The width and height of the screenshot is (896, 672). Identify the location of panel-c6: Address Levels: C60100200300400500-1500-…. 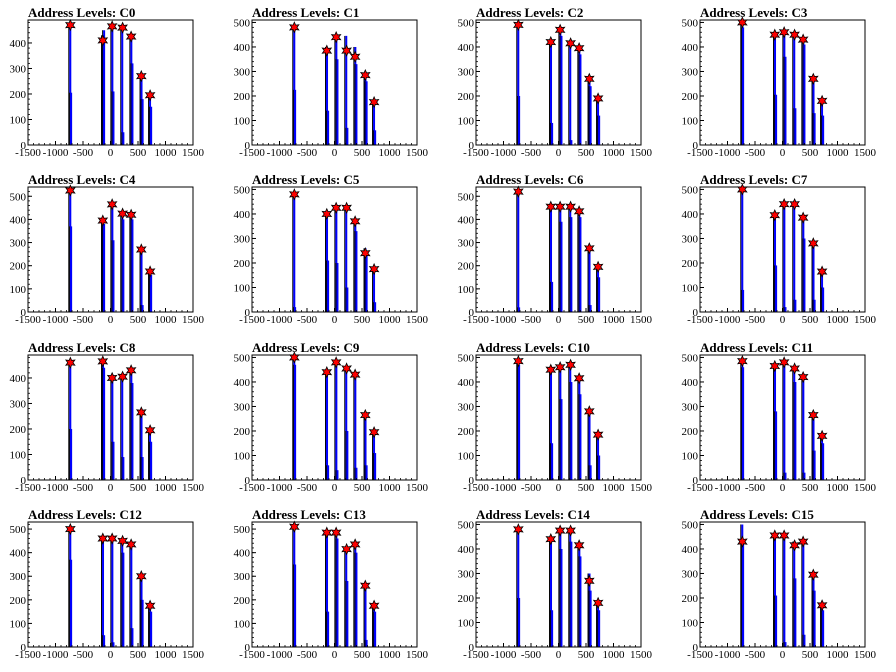
(555, 249).